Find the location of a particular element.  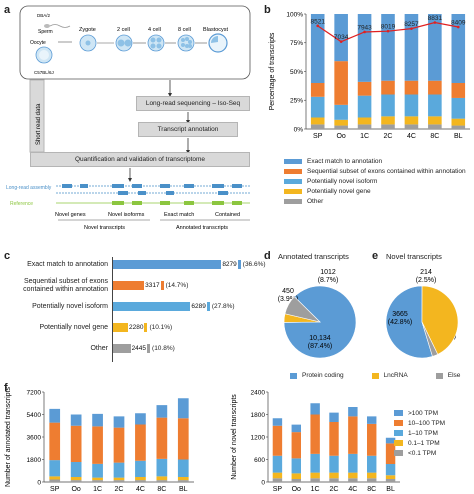

line-point is located at coordinates (435, 22).